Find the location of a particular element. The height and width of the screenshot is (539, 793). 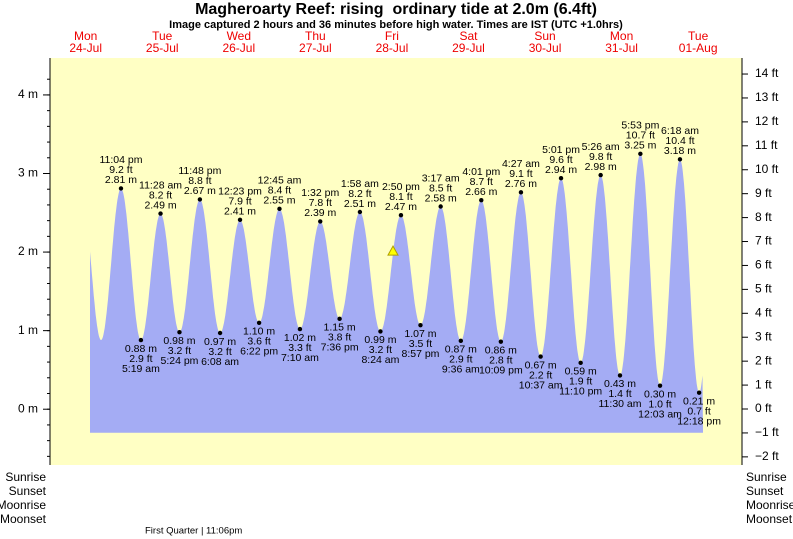

event-label: 3.18 m is located at coordinates (680, 151).